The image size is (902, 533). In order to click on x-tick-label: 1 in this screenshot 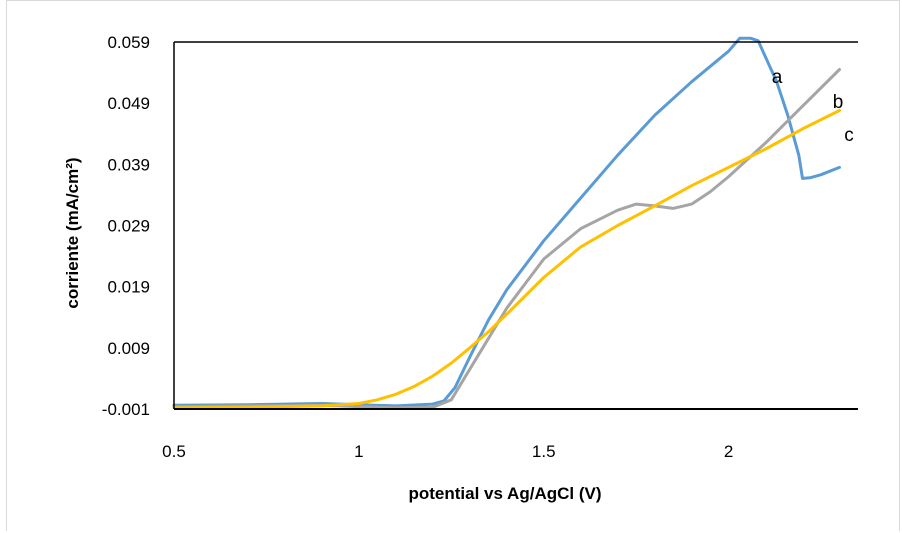, I will do `click(358, 451)`.